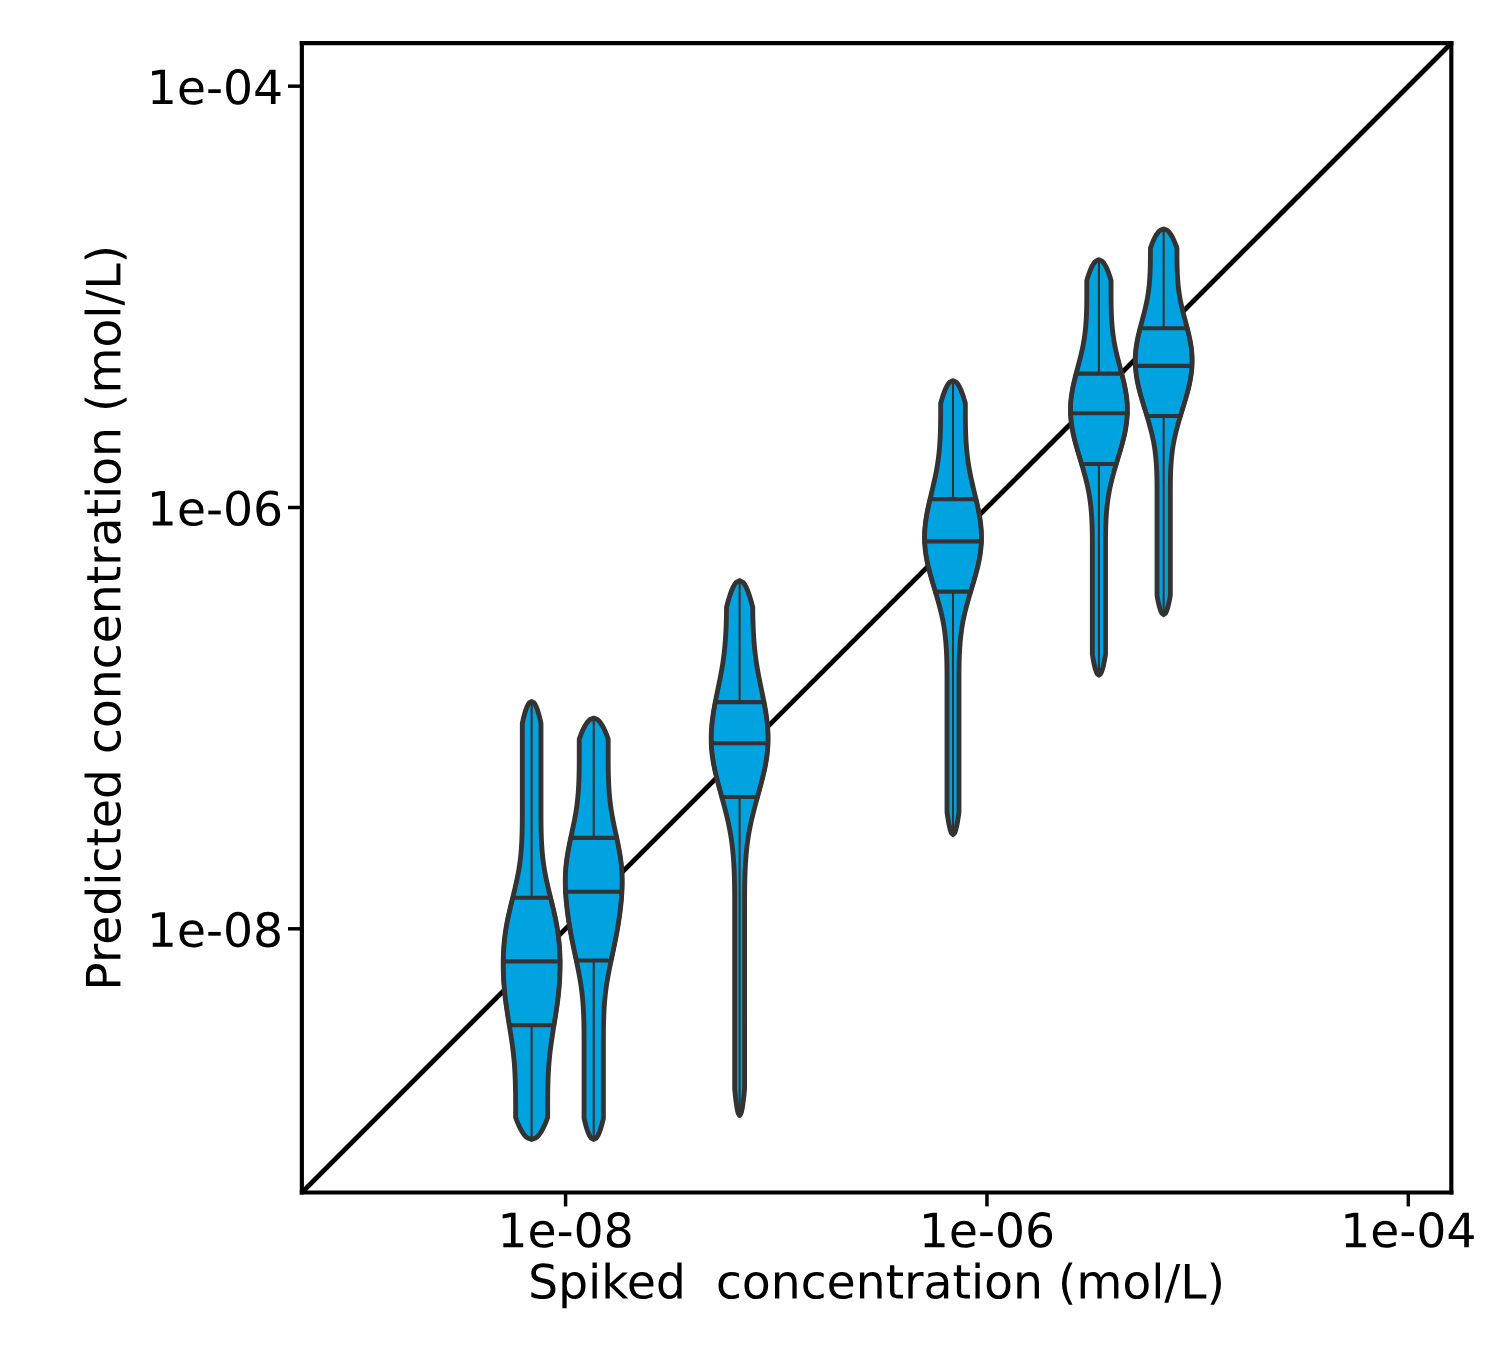 Image resolution: width=1487 pixels, height=1349 pixels. Describe the element at coordinates (216, 508) in the screenshot. I see `y-tick-label: 1e-06` at that location.